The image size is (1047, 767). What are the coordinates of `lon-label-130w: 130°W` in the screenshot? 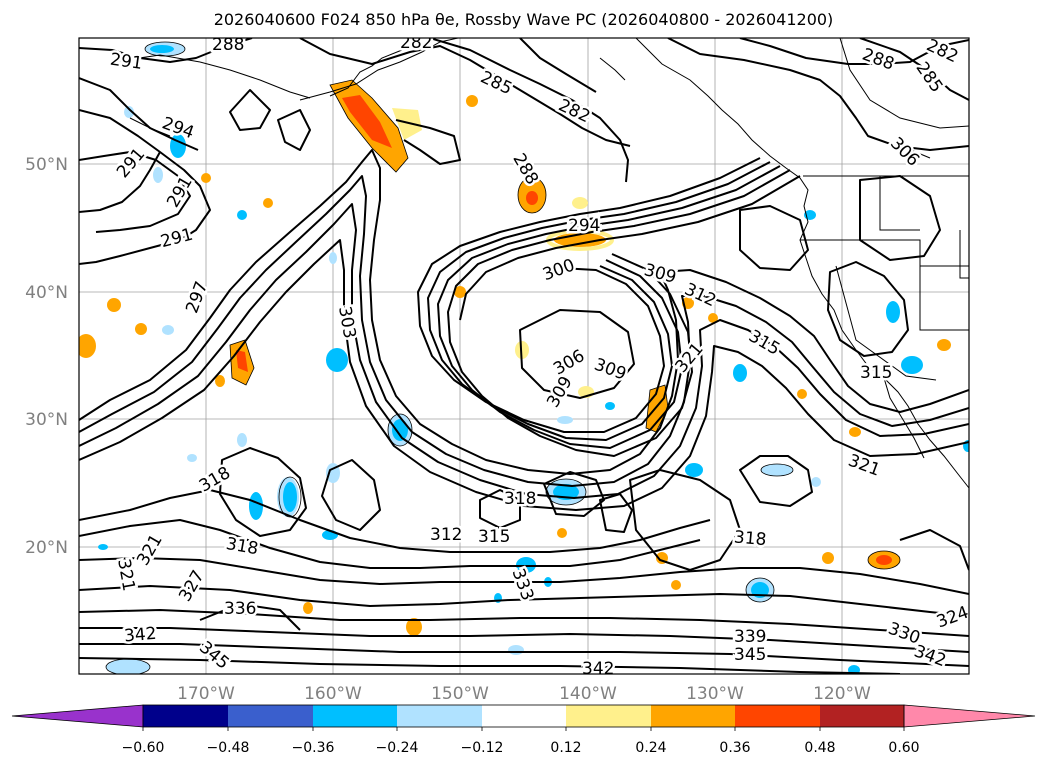 It's located at (715, 694).